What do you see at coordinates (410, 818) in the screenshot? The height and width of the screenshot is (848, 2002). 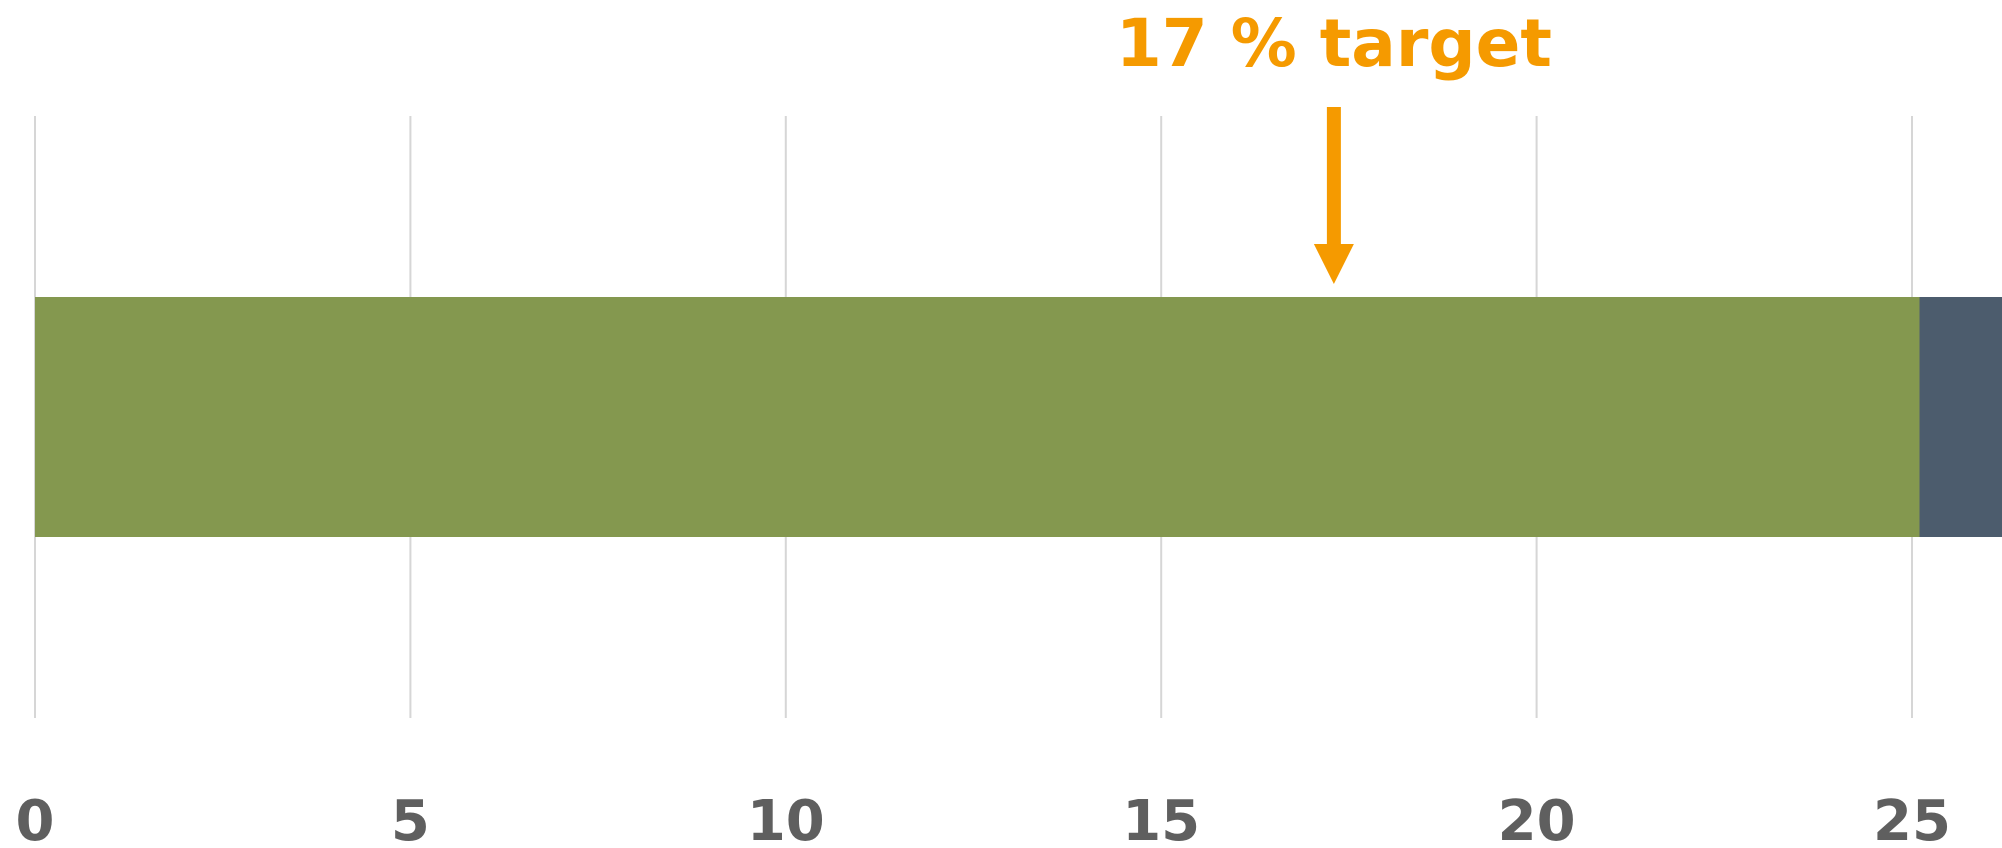 I see `x-tick-label-5: 5` at bounding box center [410, 818].